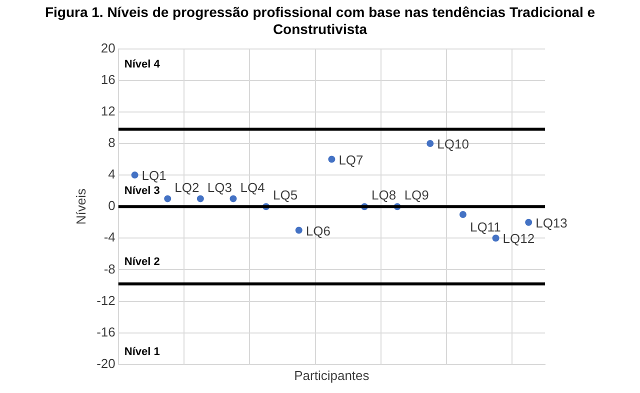 Image resolution: width=640 pixels, height=393 pixels. I want to click on y-tick-label: 0, so click(112, 206).